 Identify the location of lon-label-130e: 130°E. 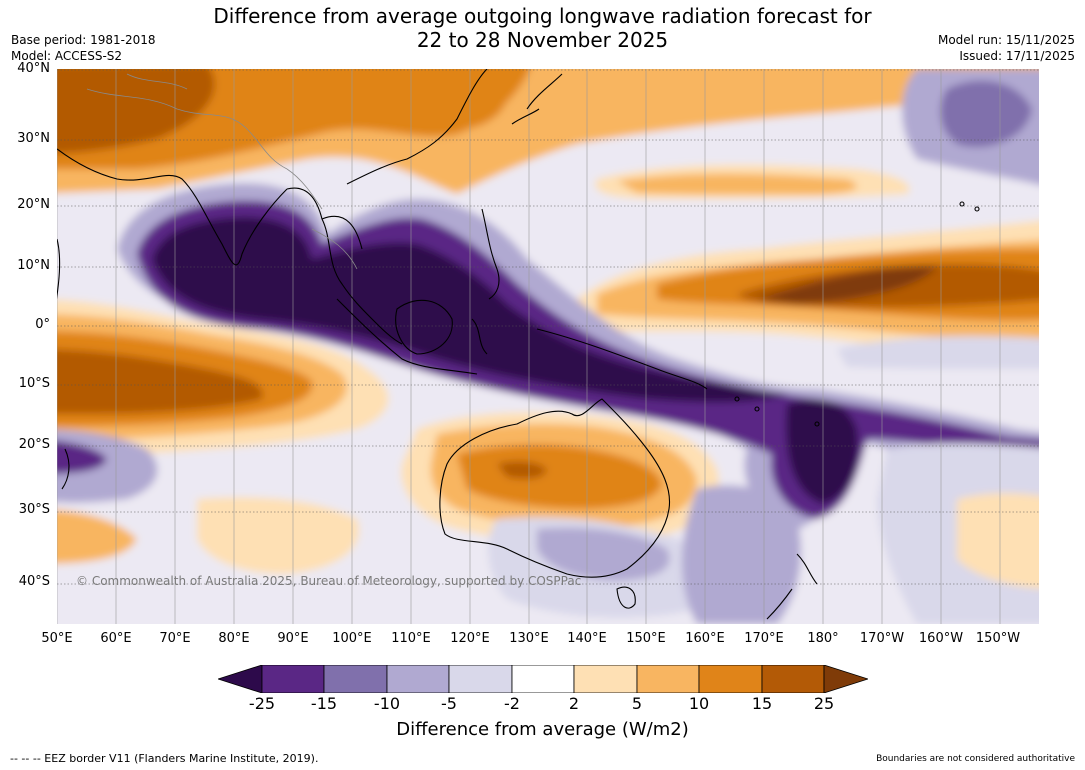
(529, 638).